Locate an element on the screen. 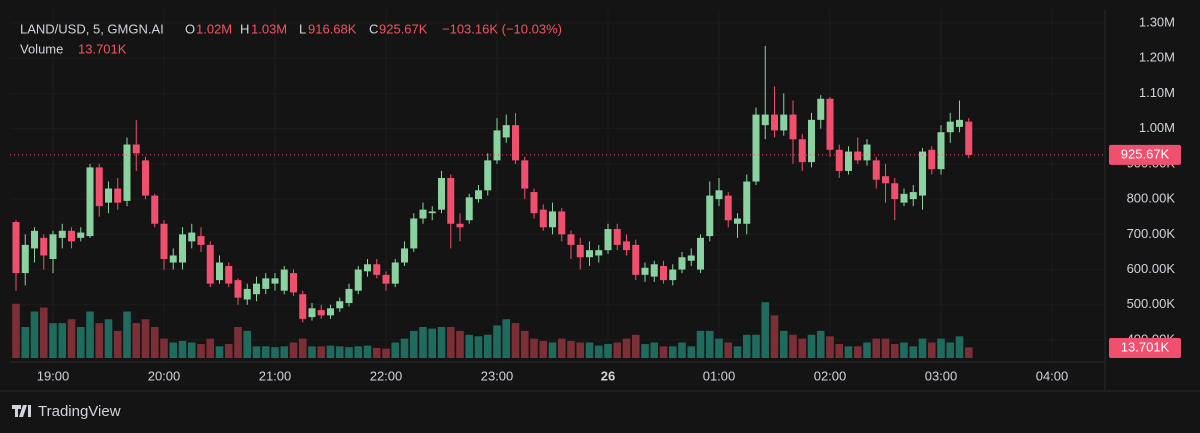  y-tick-label: 1.20M is located at coordinates (1157, 57).